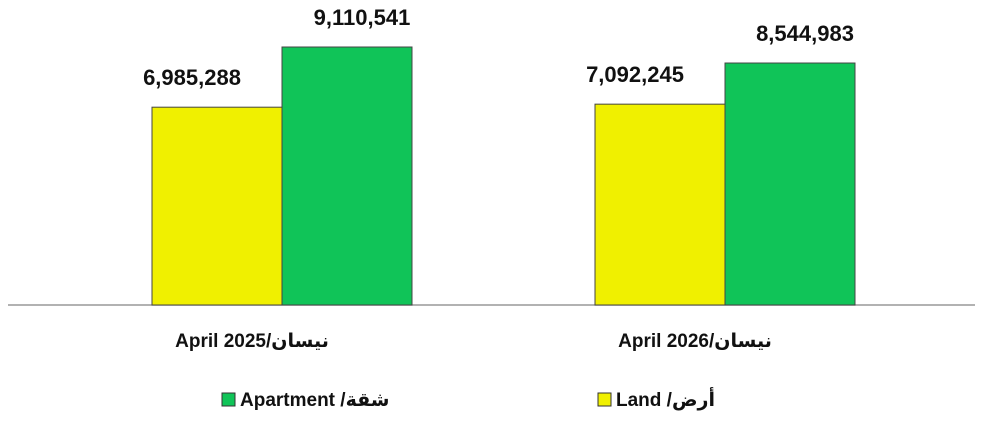  Describe the element at coordinates (805, 33) in the screenshot. I see `value-label: 8,544,983` at that location.